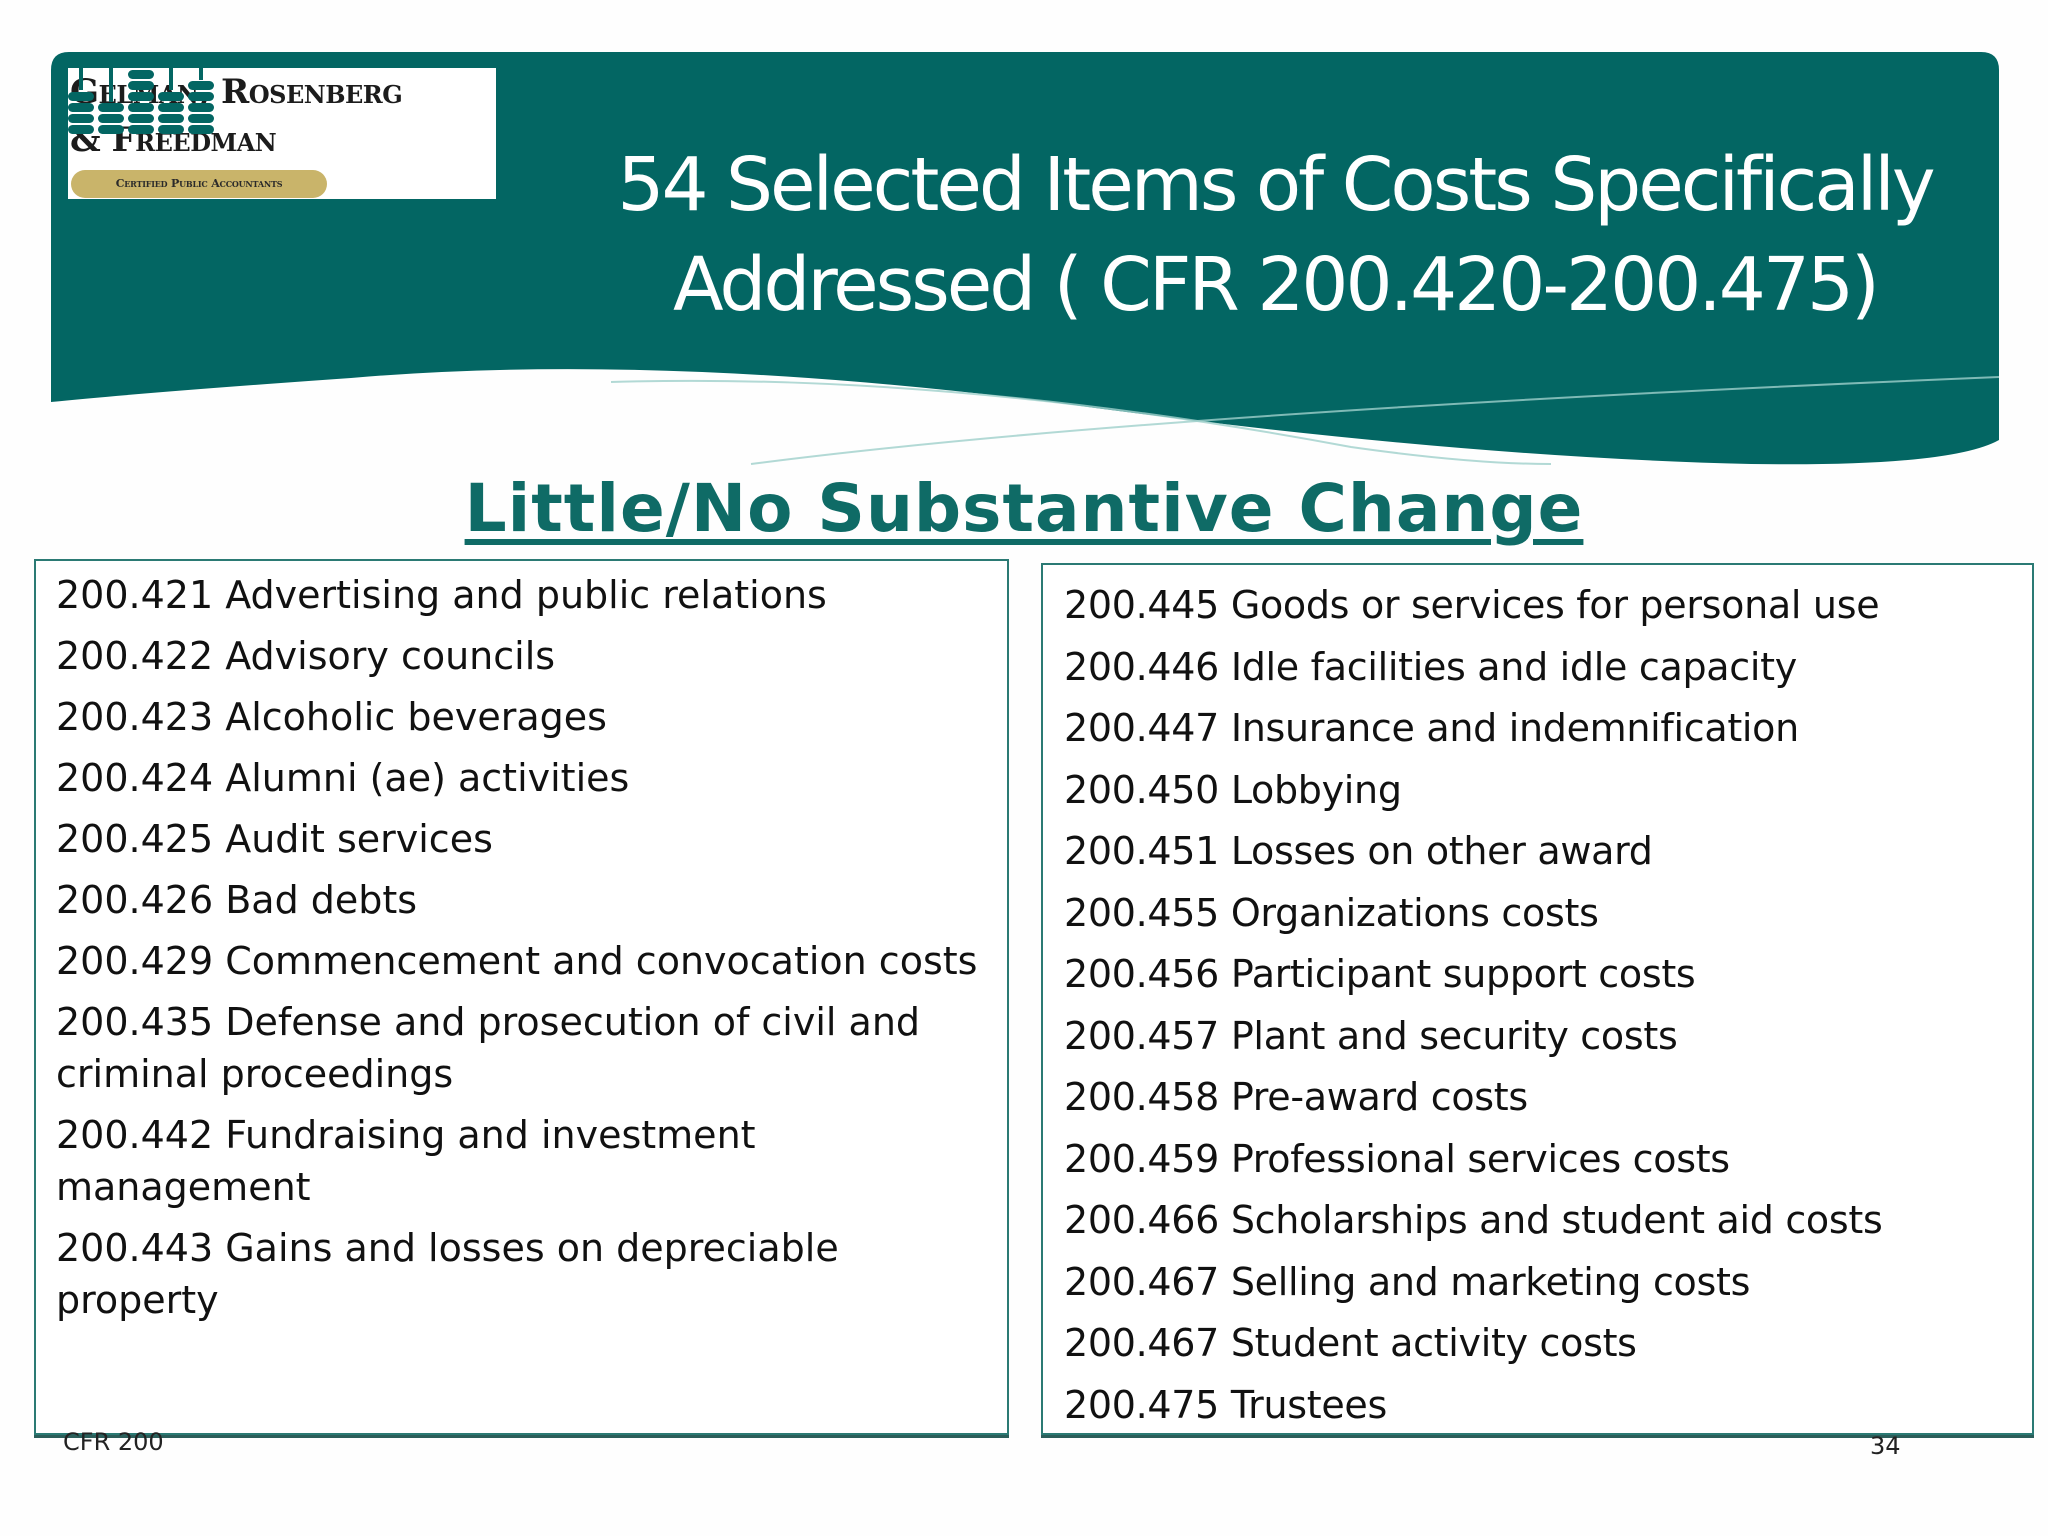  I want to click on list-item: 200.450 Lobbying, so click(1233, 789).